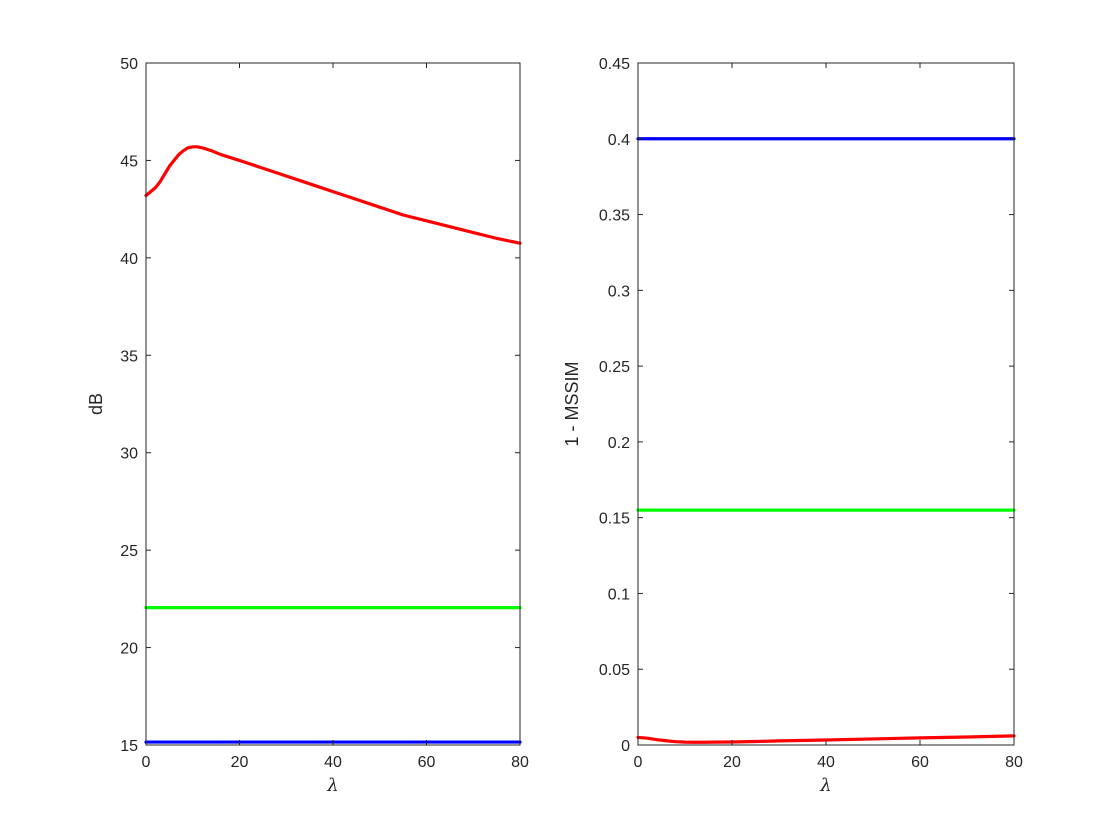  I want to click on left-y-tick-label: 45, so click(129, 161).